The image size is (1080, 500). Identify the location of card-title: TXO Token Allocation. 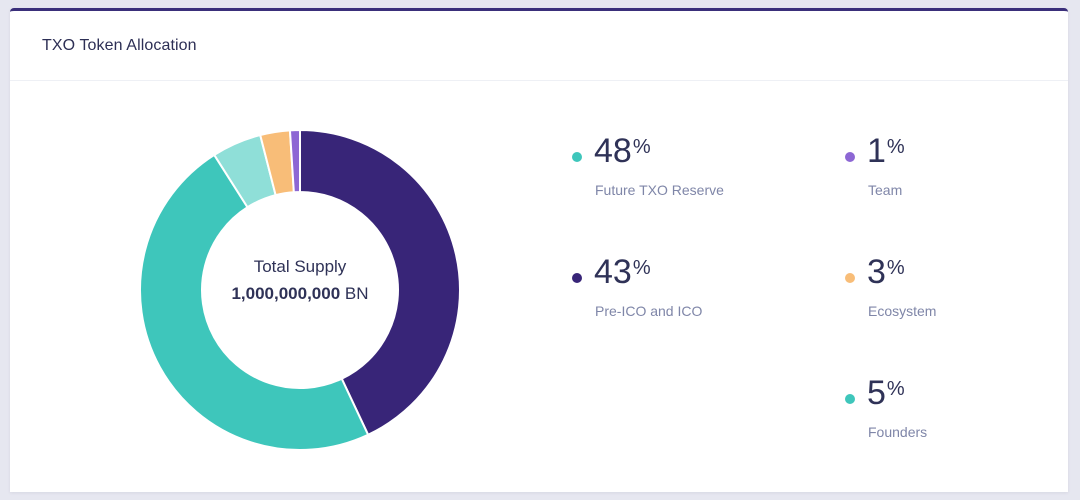
(119, 45).